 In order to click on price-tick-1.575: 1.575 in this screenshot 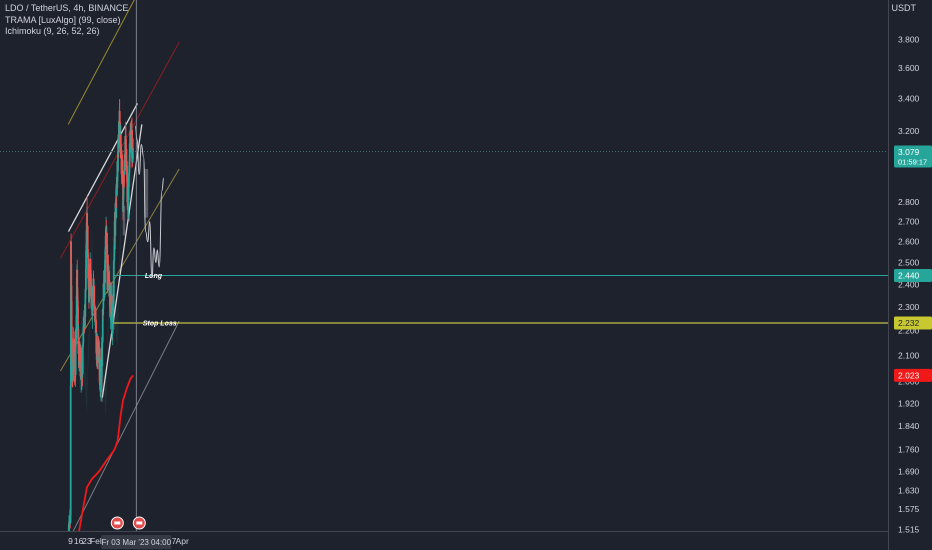, I will do `click(909, 509)`.